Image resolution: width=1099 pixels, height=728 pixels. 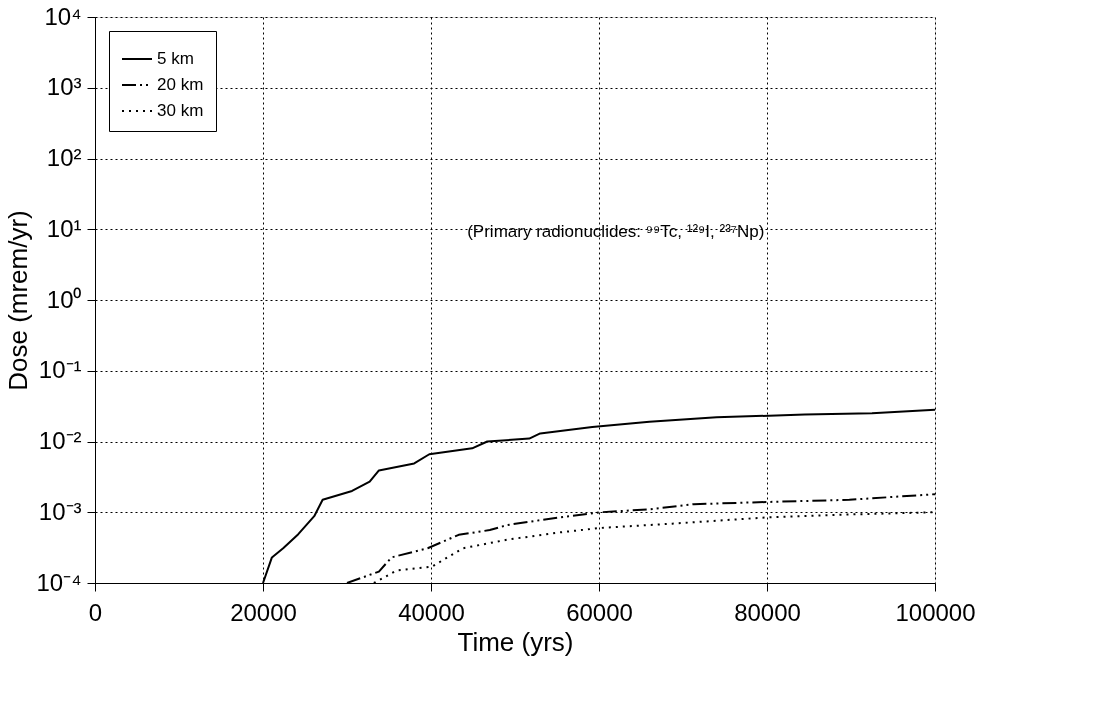 I want to click on x-tick-label: 60000, so click(x=599, y=612).